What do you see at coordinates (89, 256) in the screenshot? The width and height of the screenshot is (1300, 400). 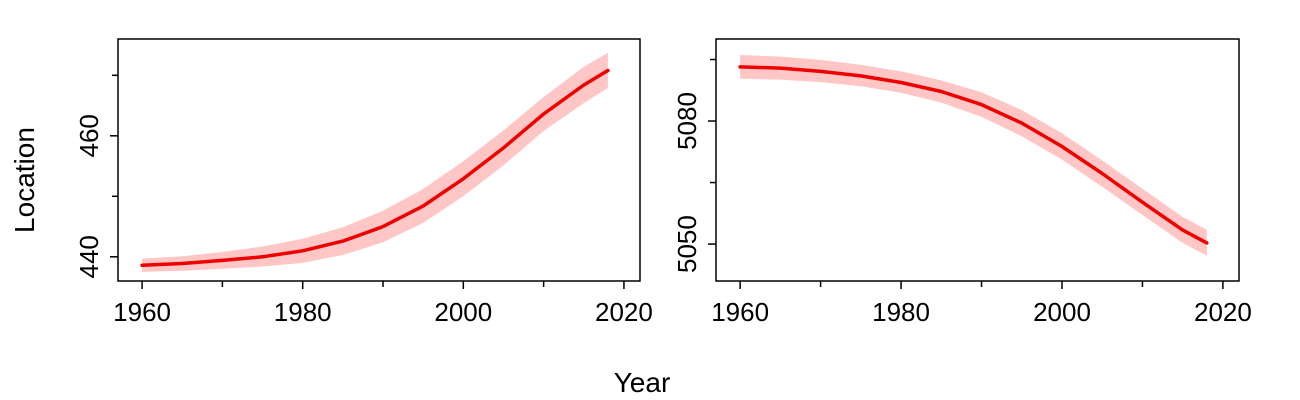 I see `y-tick-label: 440` at bounding box center [89, 256].